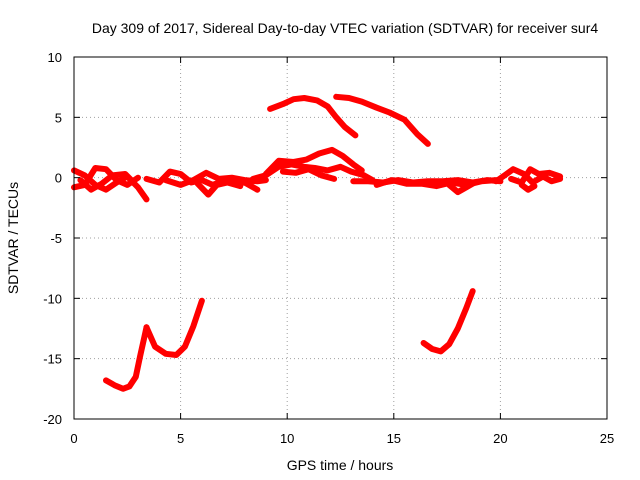 This screenshot has height=480, width=640. What do you see at coordinates (73, 438) in the screenshot?
I see `x-tick-label-0: 0` at bounding box center [73, 438].